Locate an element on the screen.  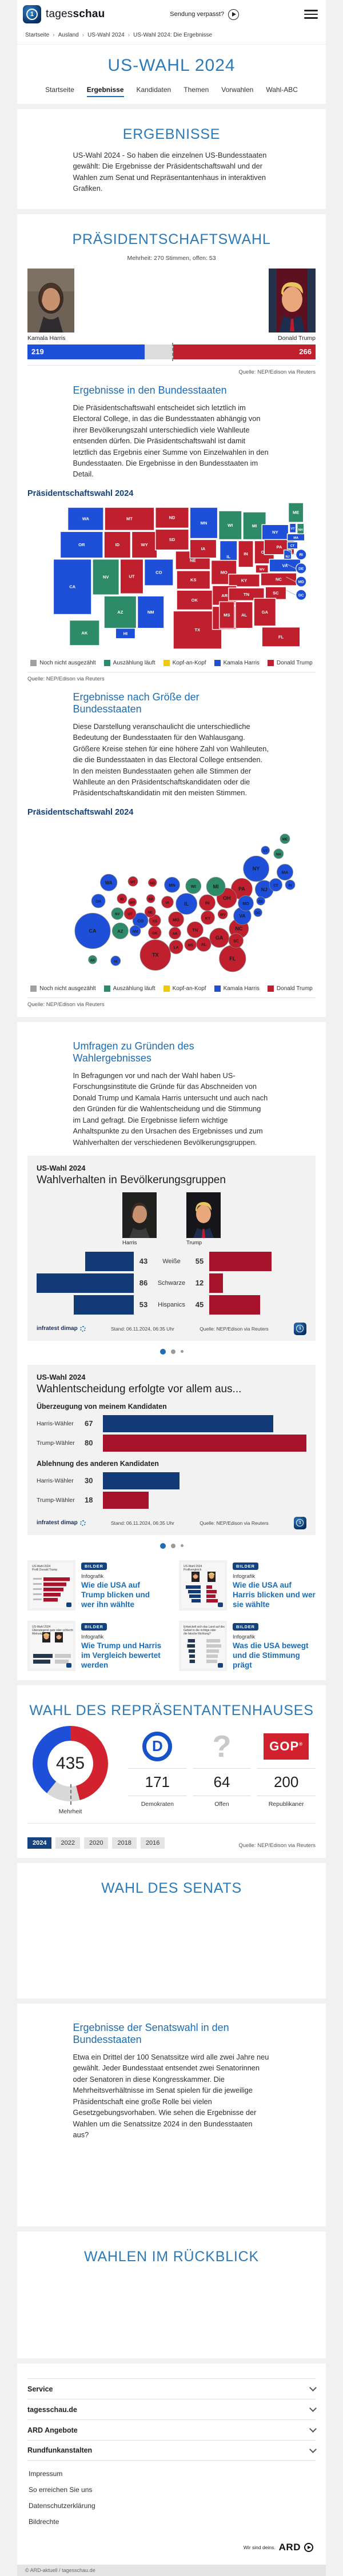
state-bubble-AZ is located at coordinates (120, 930).